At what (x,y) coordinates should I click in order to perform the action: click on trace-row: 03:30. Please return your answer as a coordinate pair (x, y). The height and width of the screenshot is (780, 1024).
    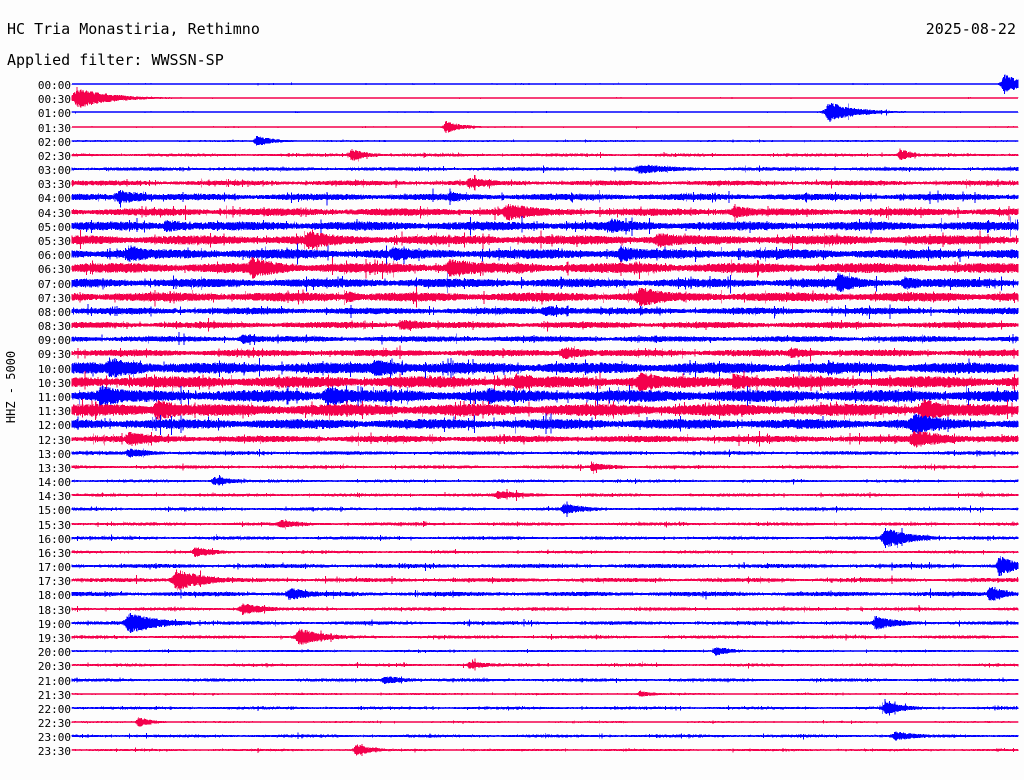
    Looking at the image, I should click on (512, 185).